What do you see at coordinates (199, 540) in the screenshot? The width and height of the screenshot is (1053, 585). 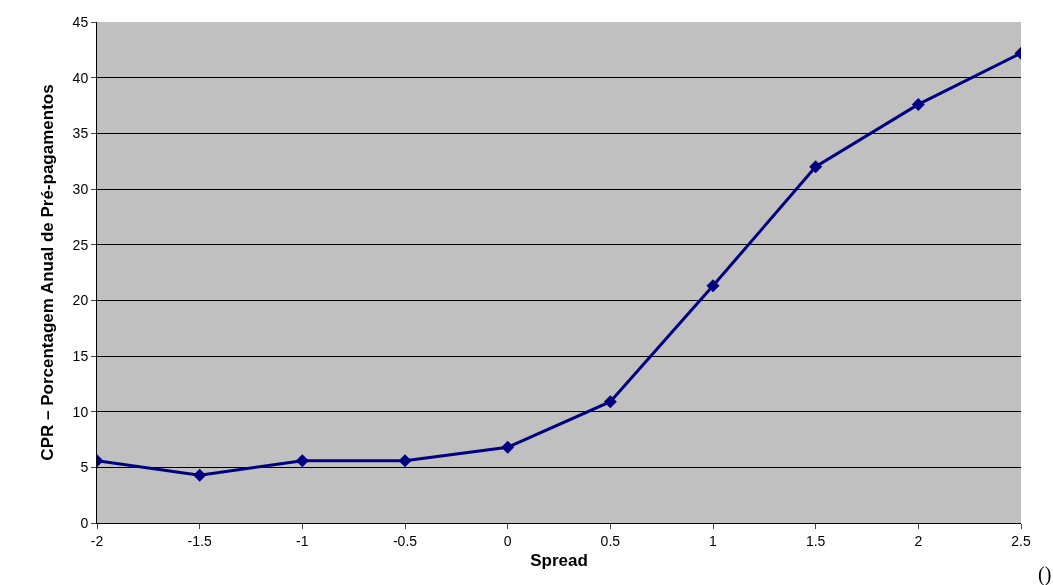 I see `x-tick-label: -1.5` at bounding box center [199, 540].